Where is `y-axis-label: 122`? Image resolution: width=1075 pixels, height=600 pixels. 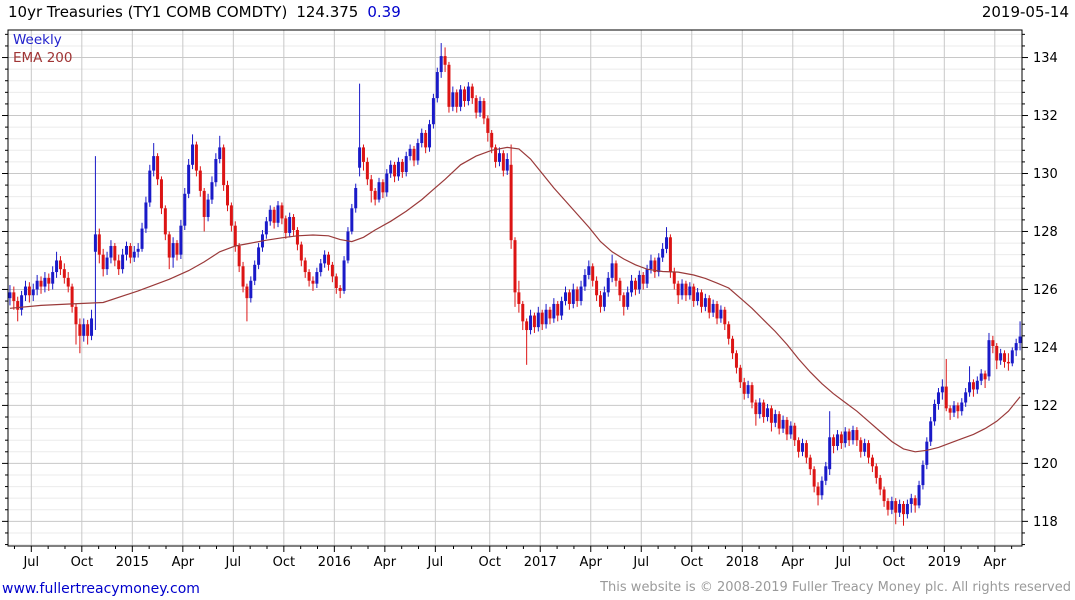 y-axis-label: 122 is located at coordinates (1045, 406).